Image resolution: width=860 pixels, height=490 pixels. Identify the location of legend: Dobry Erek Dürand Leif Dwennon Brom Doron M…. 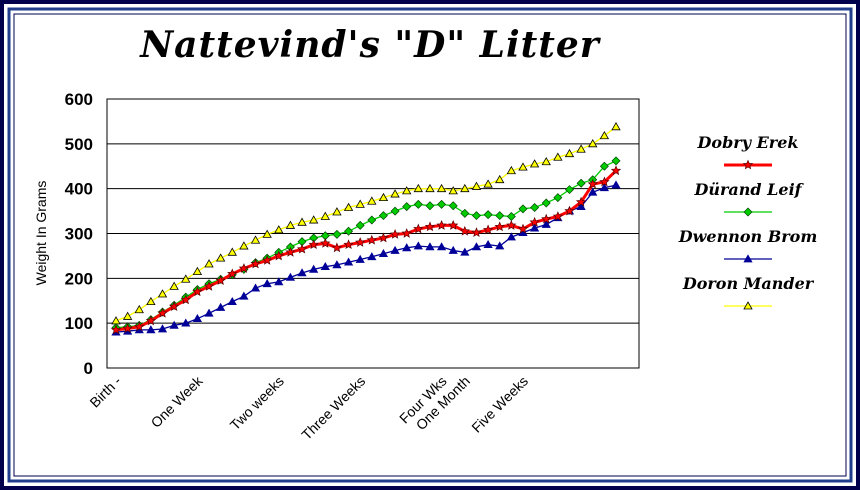
(748, 221).